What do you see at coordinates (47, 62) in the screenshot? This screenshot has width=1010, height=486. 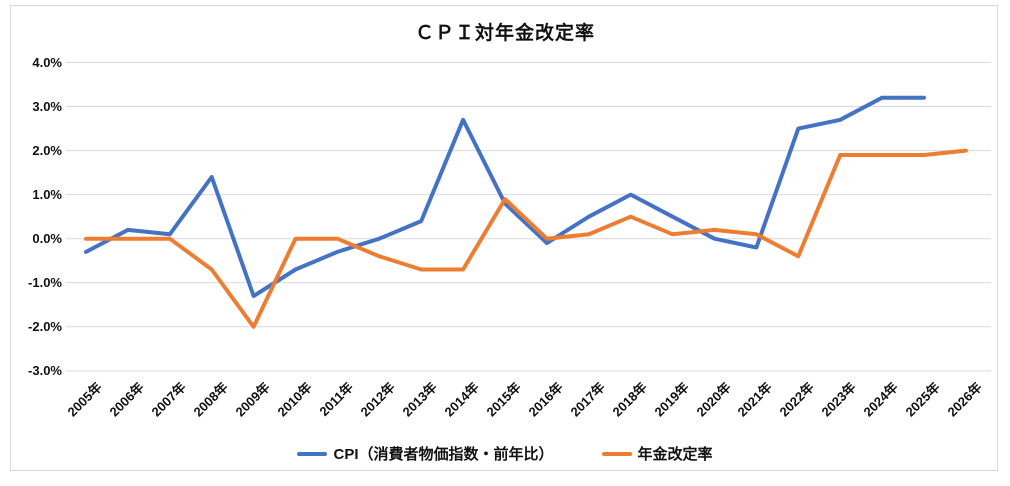 I see `y-axis-tick-label: 4.0%` at bounding box center [47, 62].